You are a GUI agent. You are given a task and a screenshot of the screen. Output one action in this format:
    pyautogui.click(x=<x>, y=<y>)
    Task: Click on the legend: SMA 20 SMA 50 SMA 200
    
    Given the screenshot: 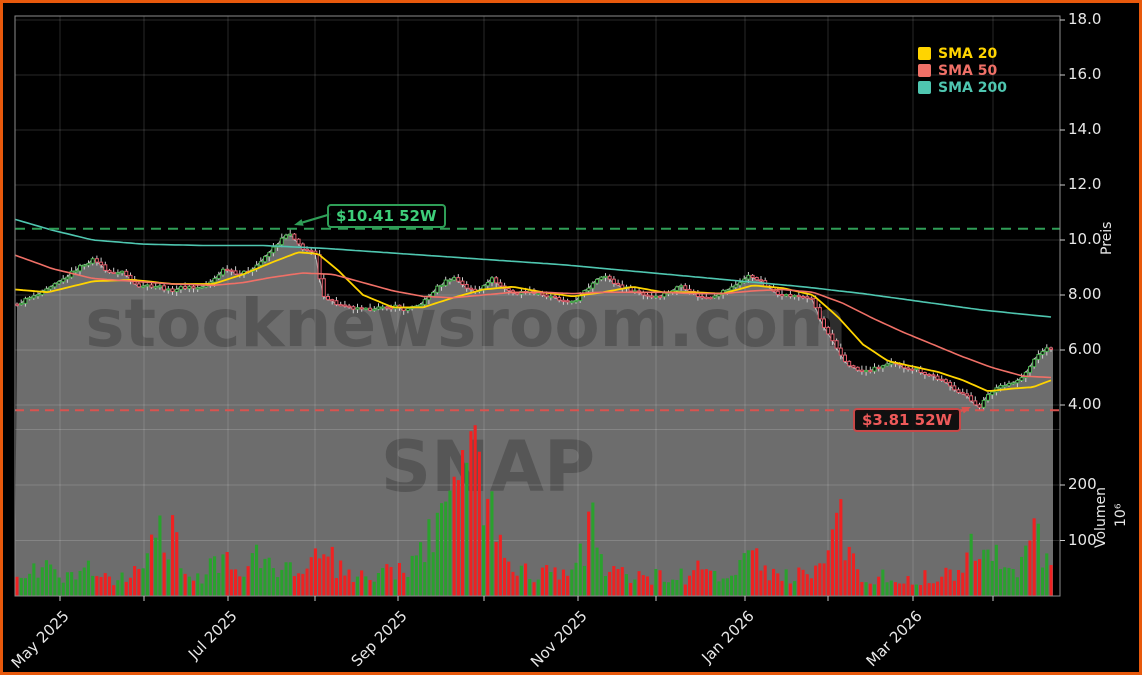 What is the action you would take?
    pyautogui.click(x=962, y=70)
    